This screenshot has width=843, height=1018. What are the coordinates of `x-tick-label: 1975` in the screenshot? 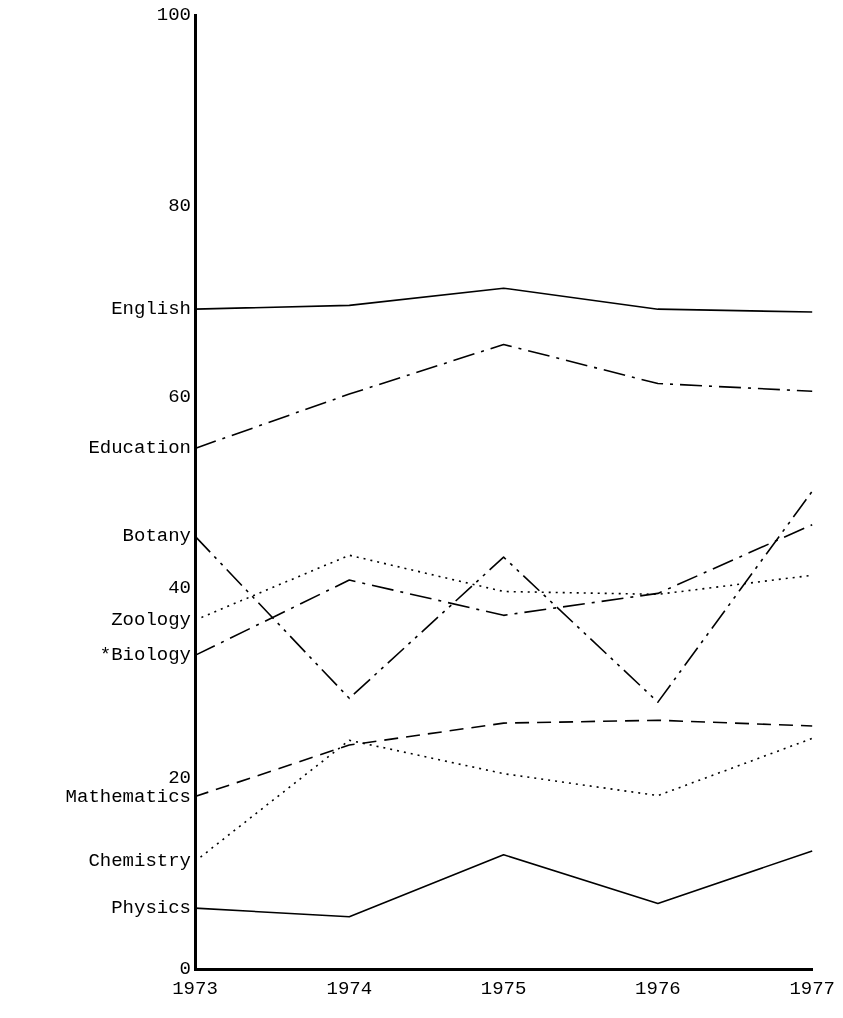 It's located at (503, 988).